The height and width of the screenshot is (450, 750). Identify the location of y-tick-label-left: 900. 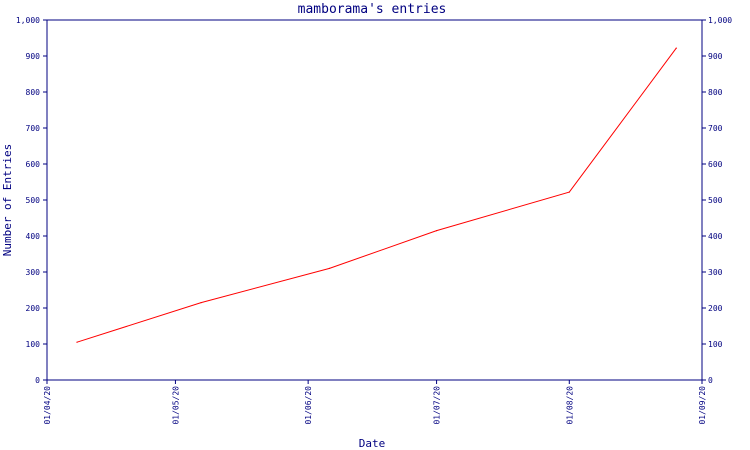
(33, 56).